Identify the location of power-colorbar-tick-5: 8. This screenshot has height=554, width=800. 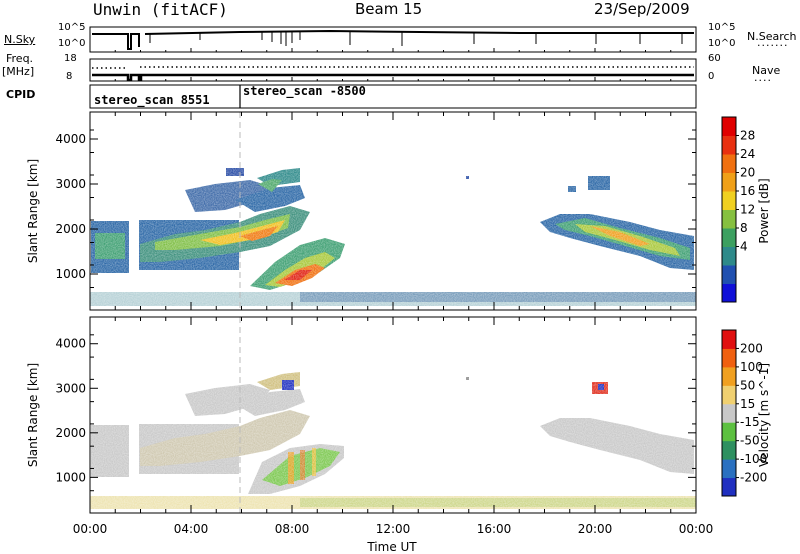
(744, 228).